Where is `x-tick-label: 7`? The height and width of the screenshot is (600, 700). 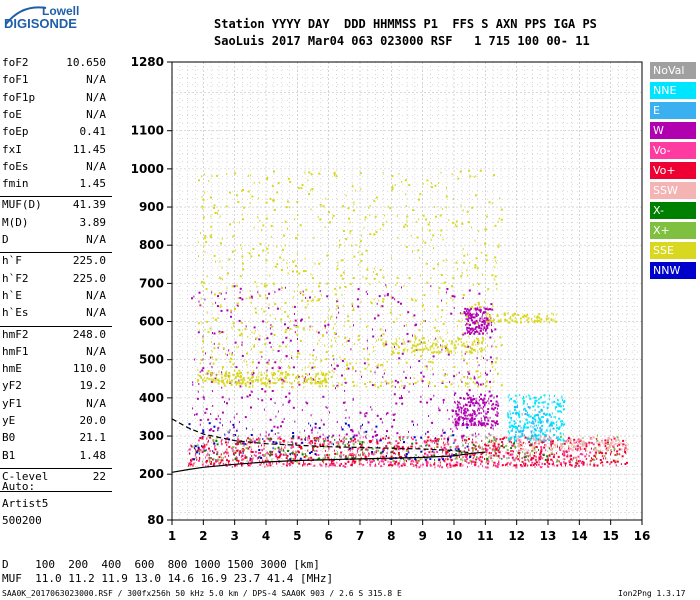
x-tick-label: 7 is located at coordinates (360, 536).